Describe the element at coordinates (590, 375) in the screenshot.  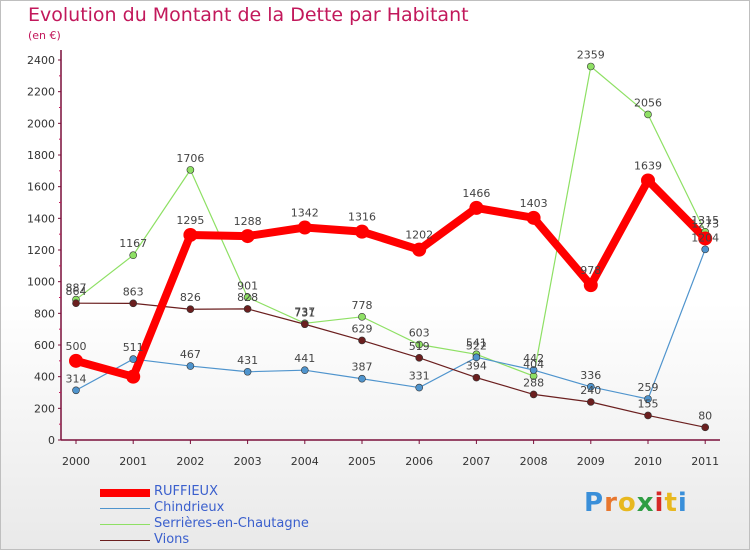
I see `data-label: 336` at that location.